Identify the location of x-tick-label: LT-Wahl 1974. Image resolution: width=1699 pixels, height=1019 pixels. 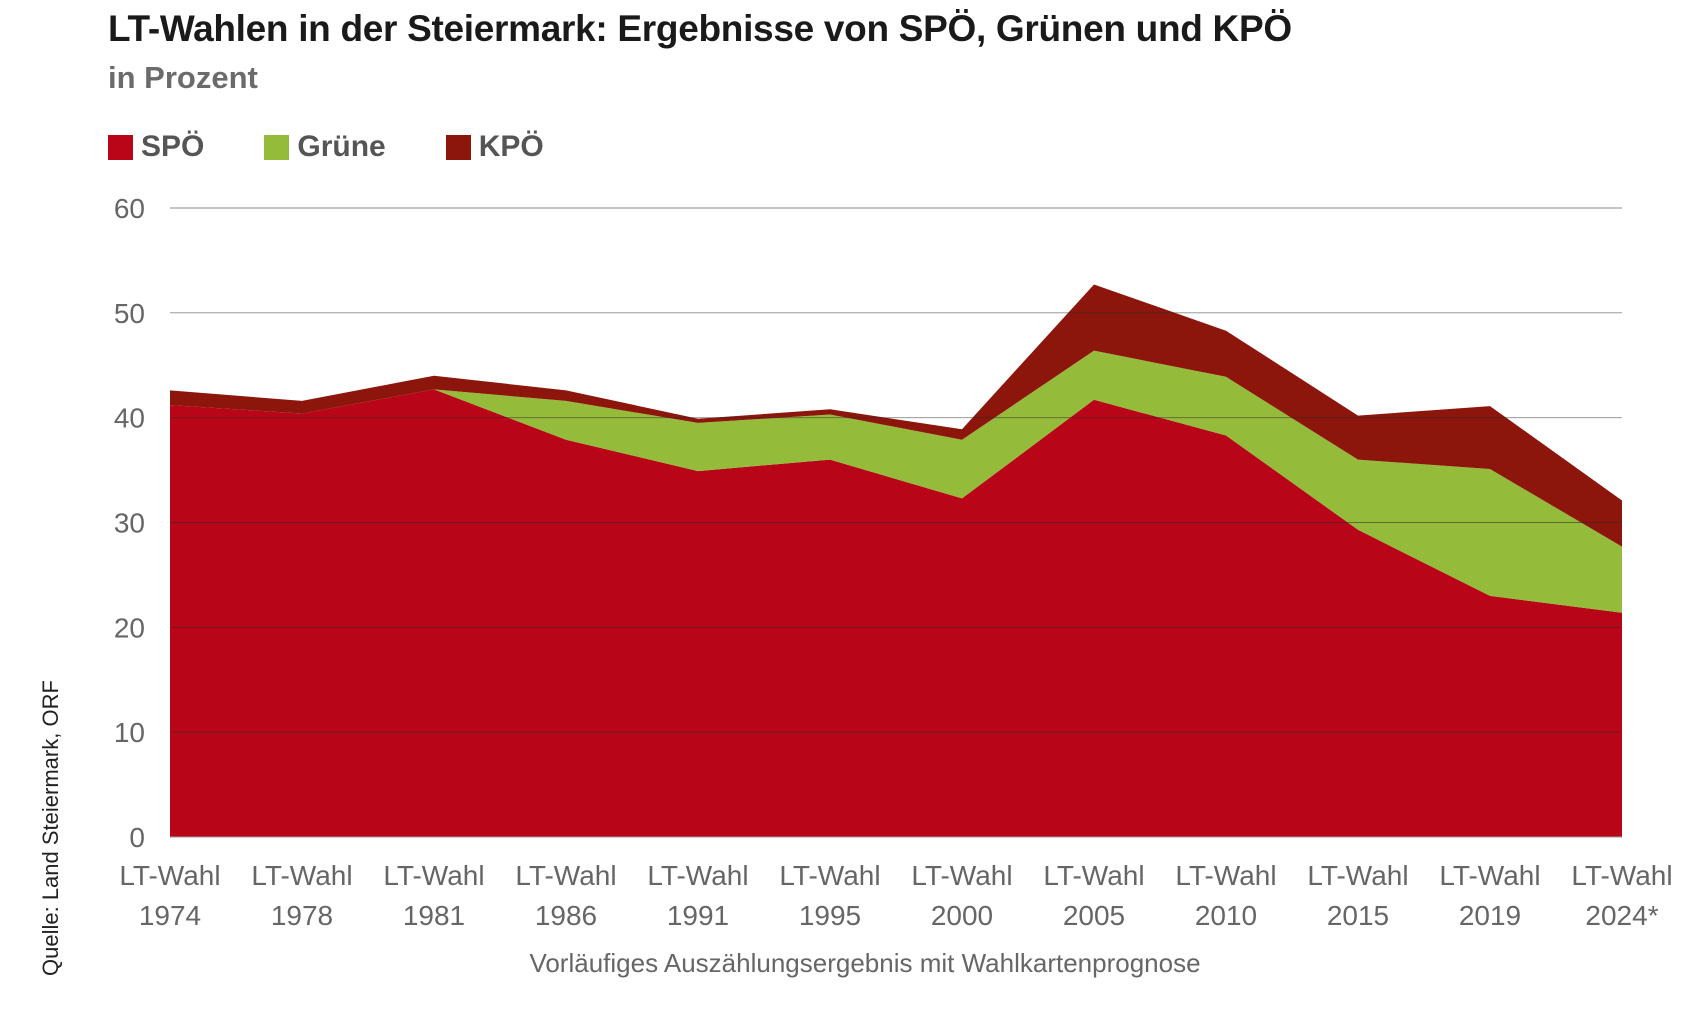
(169, 895).